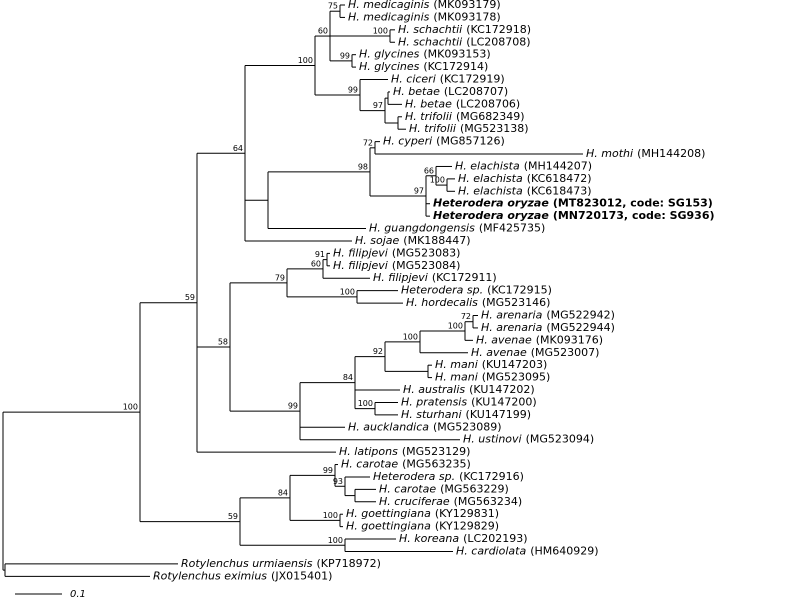 The width and height of the screenshot is (800, 604). I want to click on accession: (LC208706), so click(488, 103).